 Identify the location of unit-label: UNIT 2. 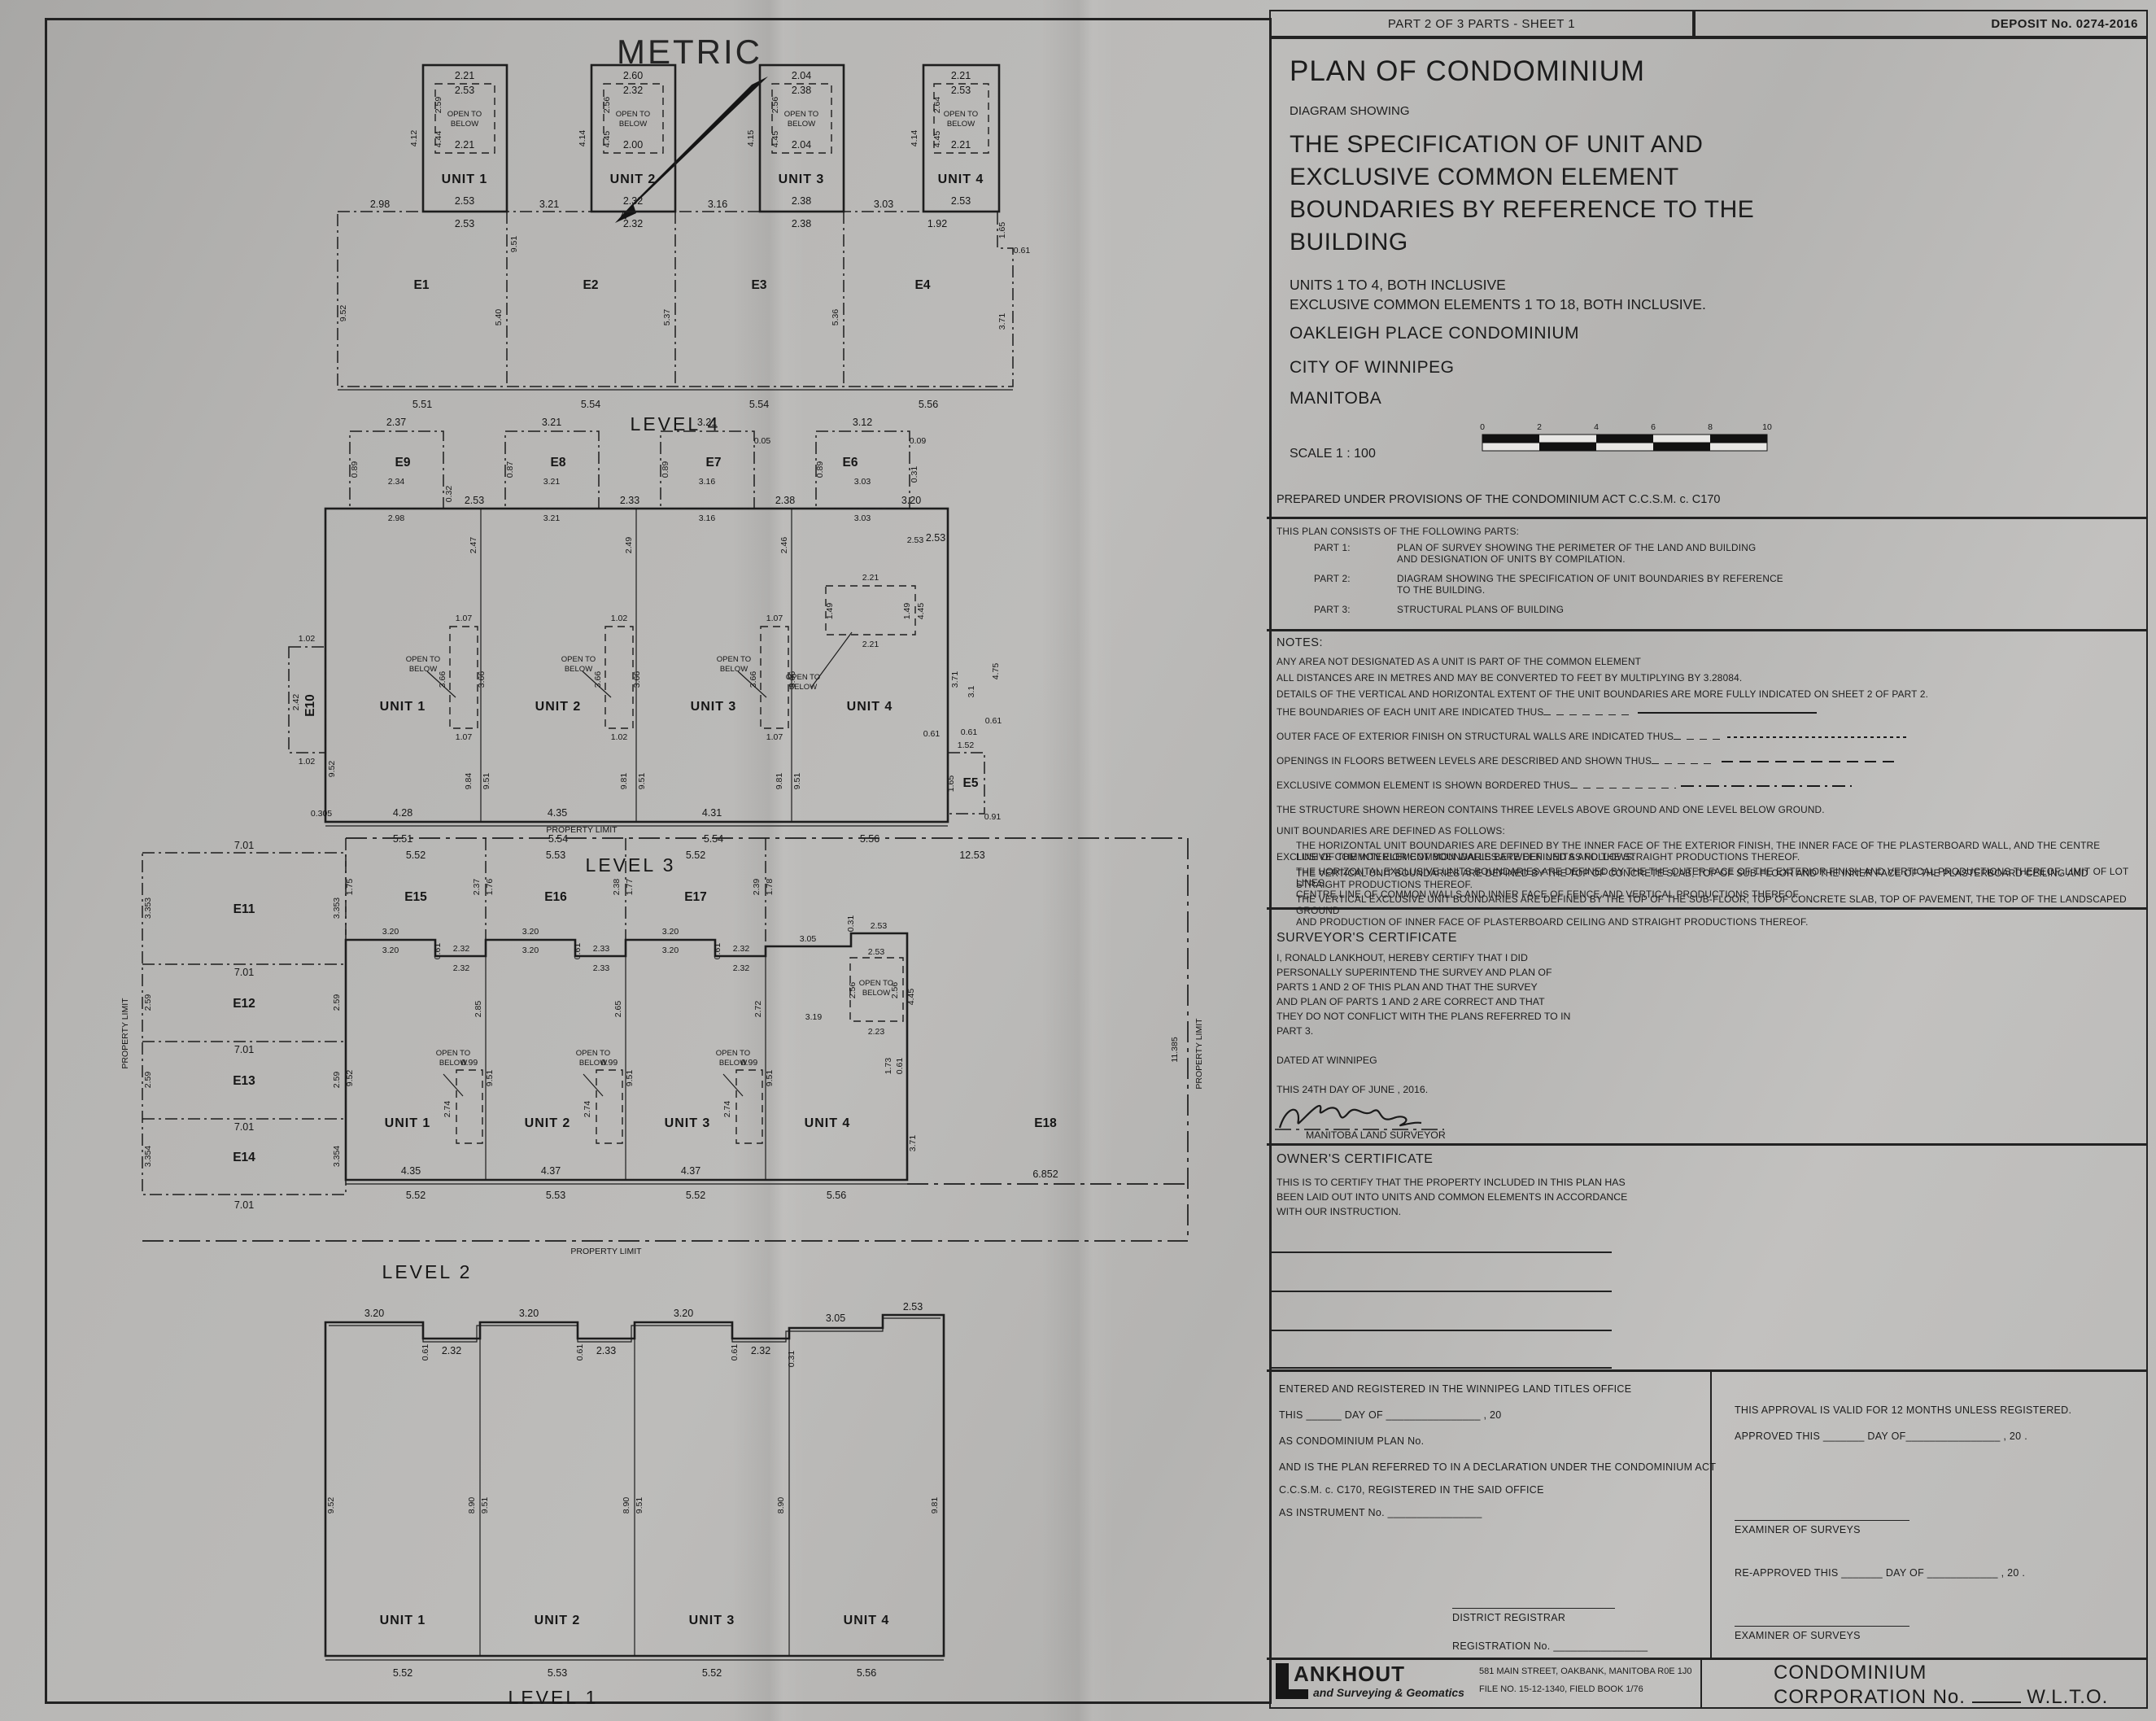
(633, 179).